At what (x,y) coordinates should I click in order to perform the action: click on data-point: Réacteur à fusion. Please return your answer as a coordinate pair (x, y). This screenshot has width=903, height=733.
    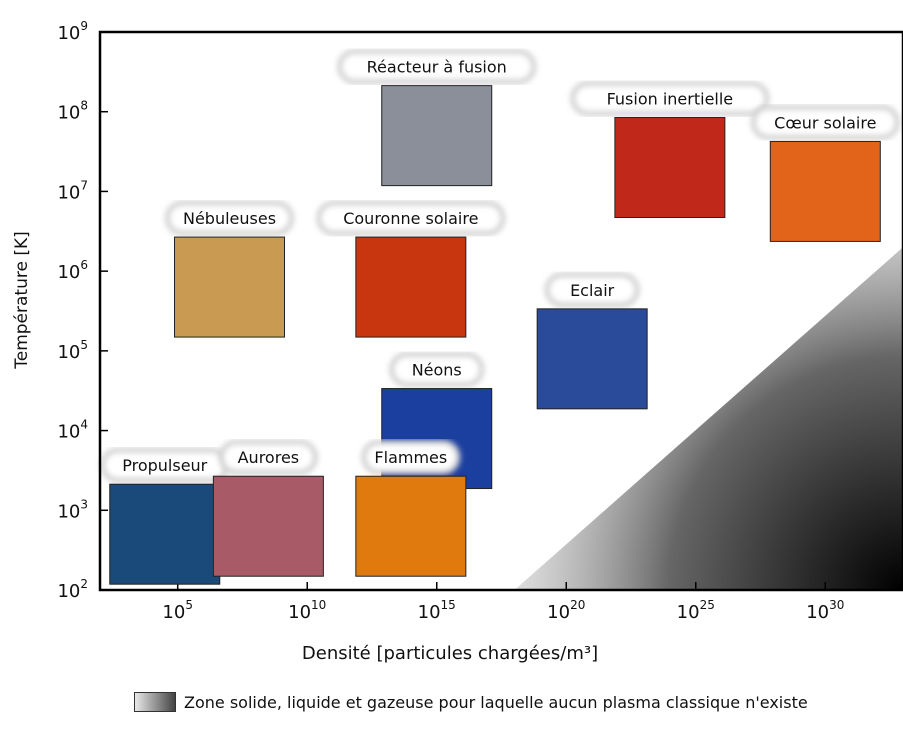
    Looking at the image, I should click on (437, 118).